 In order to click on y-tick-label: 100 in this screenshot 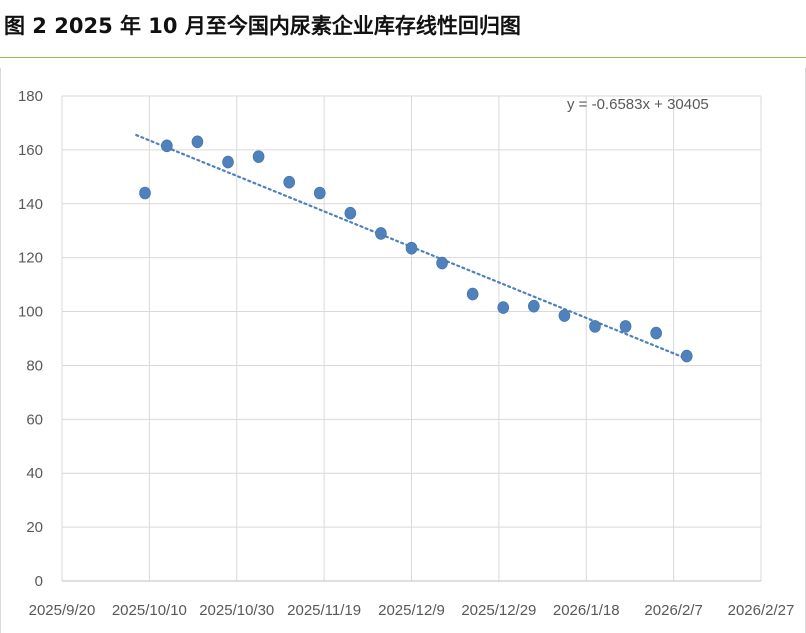, I will do `click(30, 312)`.